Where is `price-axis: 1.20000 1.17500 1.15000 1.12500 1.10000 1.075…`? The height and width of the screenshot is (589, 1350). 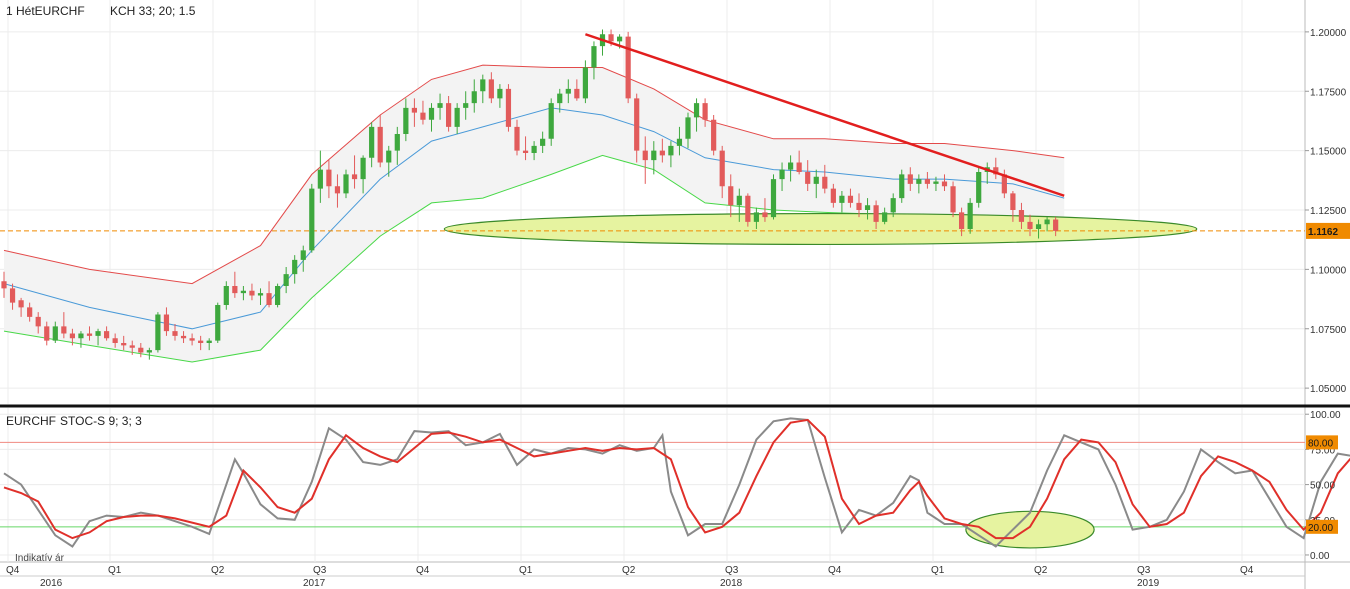 price-axis: 1.20000 1.17500 1.15000 1.12500 1.10000 1.075… is located at coordinates (1326, 211).